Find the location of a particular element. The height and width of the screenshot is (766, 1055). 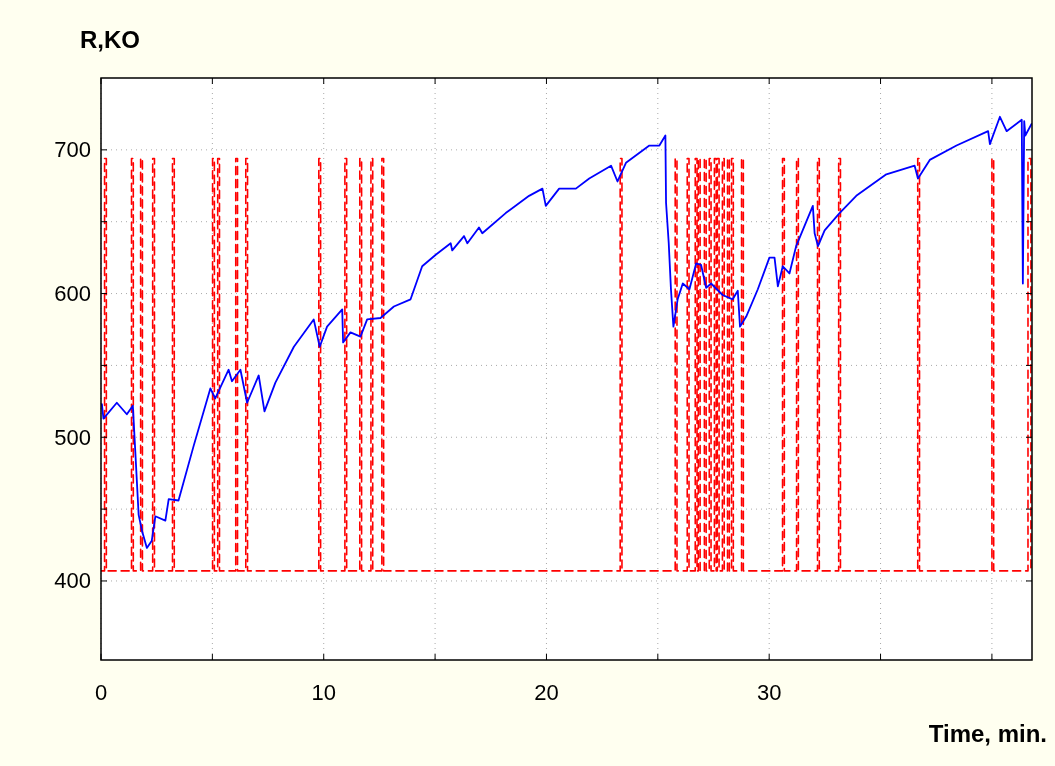

x-tick-label: 20 is located at coordinates (546, 692).